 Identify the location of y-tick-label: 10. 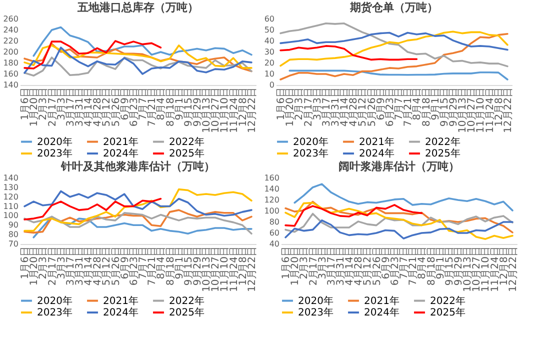
(269, 74).